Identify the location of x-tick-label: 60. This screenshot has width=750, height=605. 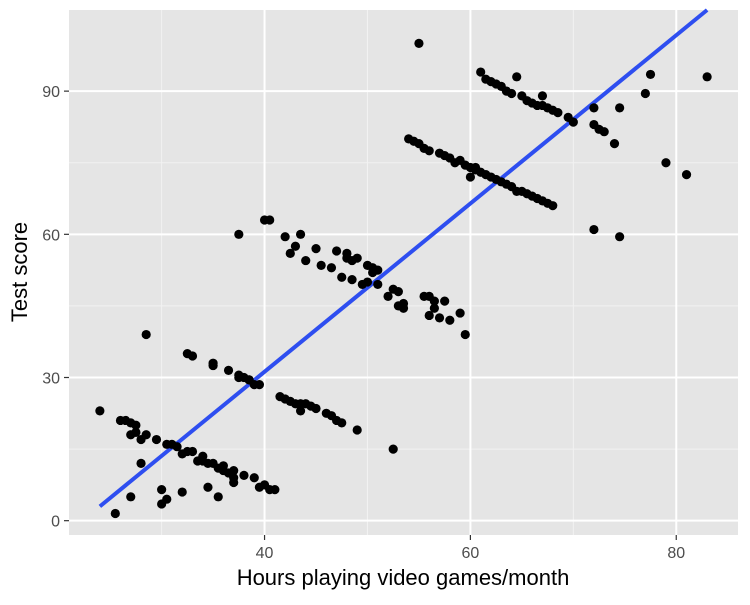
(471, 553).